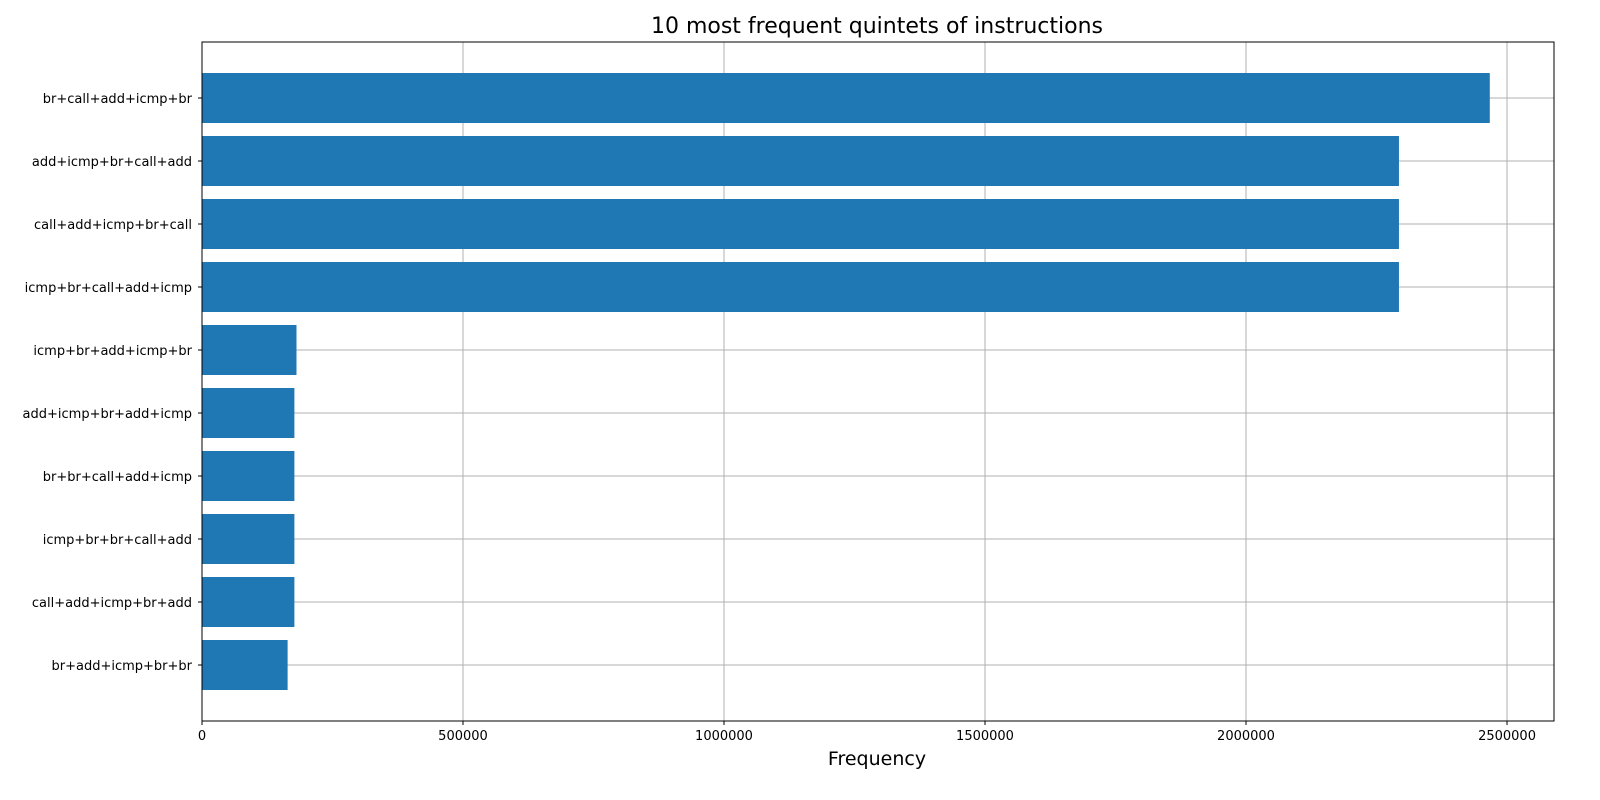 The width and height of the screenshot is (1600, 800). What do you see at coordinates (107, 414) in the screenshot?
I see `y-tick-label: add+icmp+br+add+icmp` at bounding box center [107, 414].